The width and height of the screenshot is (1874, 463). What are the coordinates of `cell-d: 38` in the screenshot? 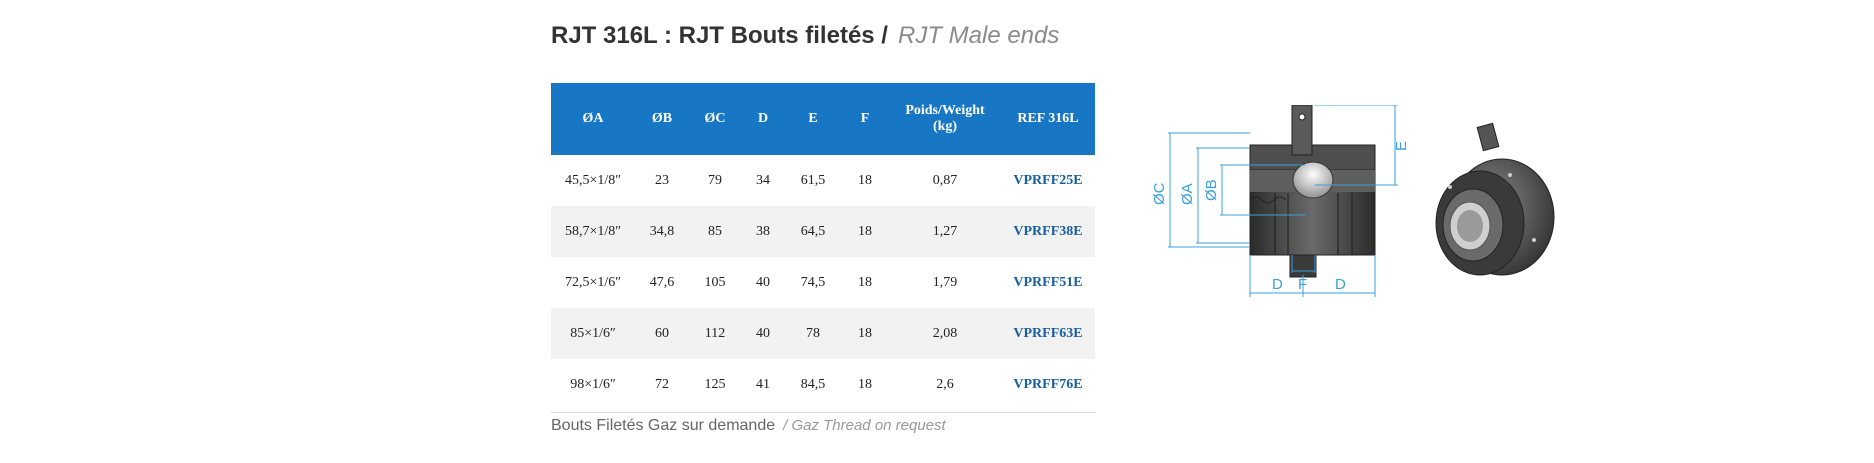 It's located at (763, 231).